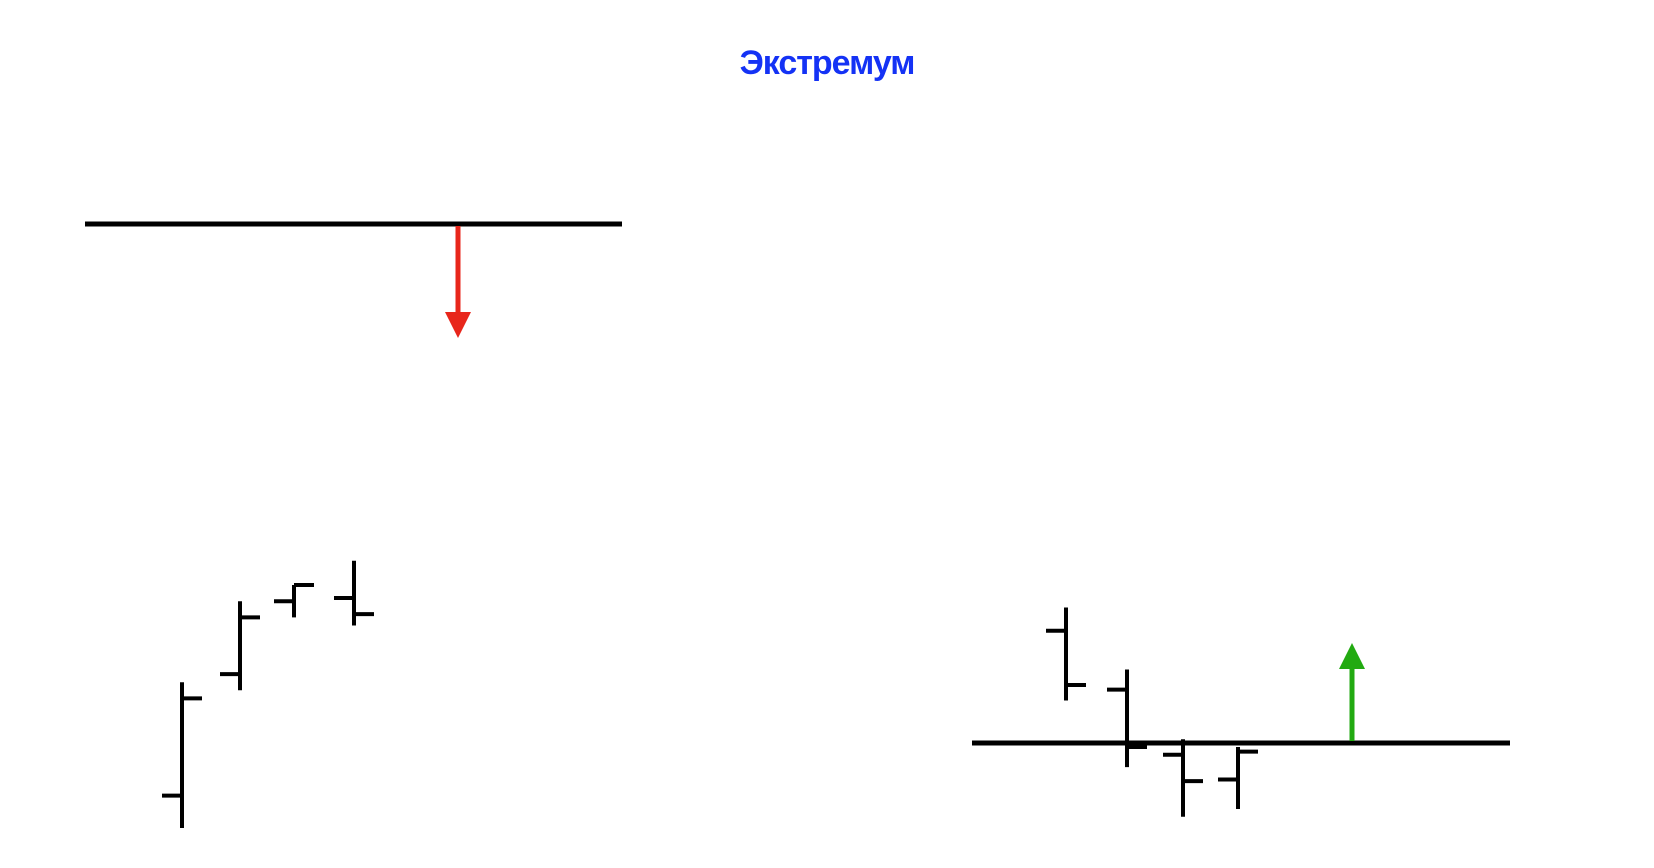  I want to click on page-title: Экстремум, so click(827, 63).